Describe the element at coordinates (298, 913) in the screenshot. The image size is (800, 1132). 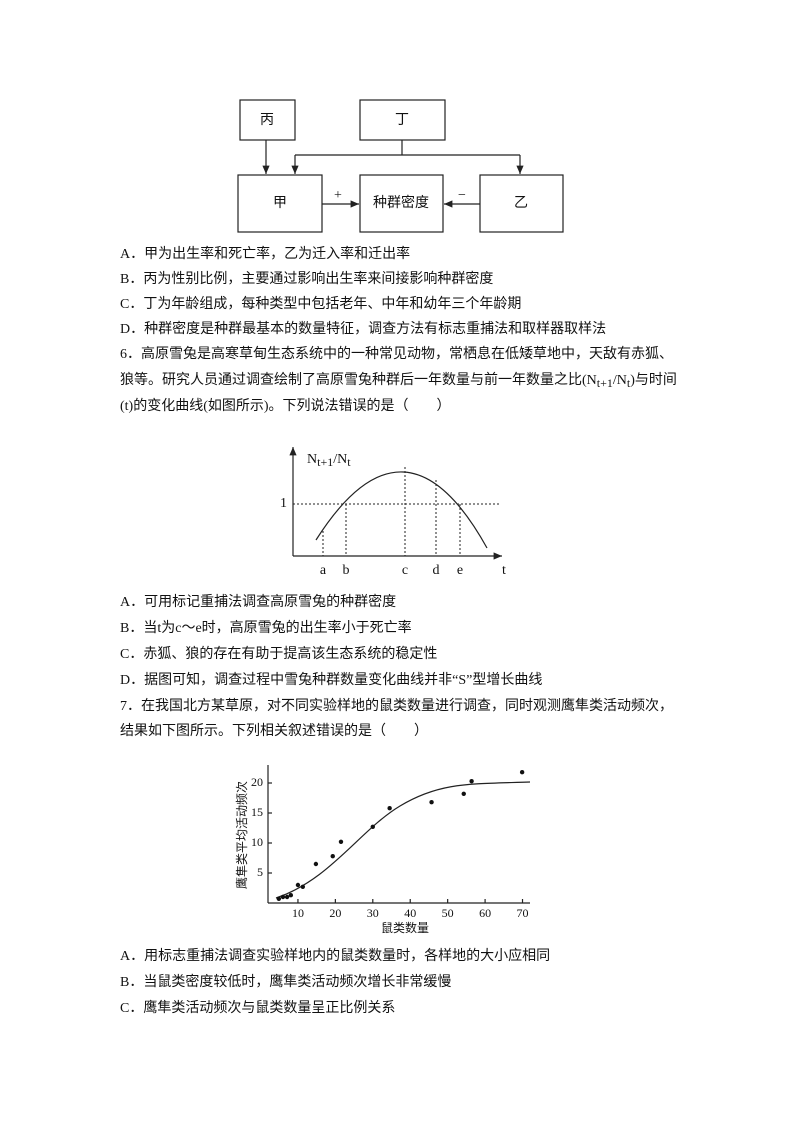
I see `x-tick-label: 10` at that location.